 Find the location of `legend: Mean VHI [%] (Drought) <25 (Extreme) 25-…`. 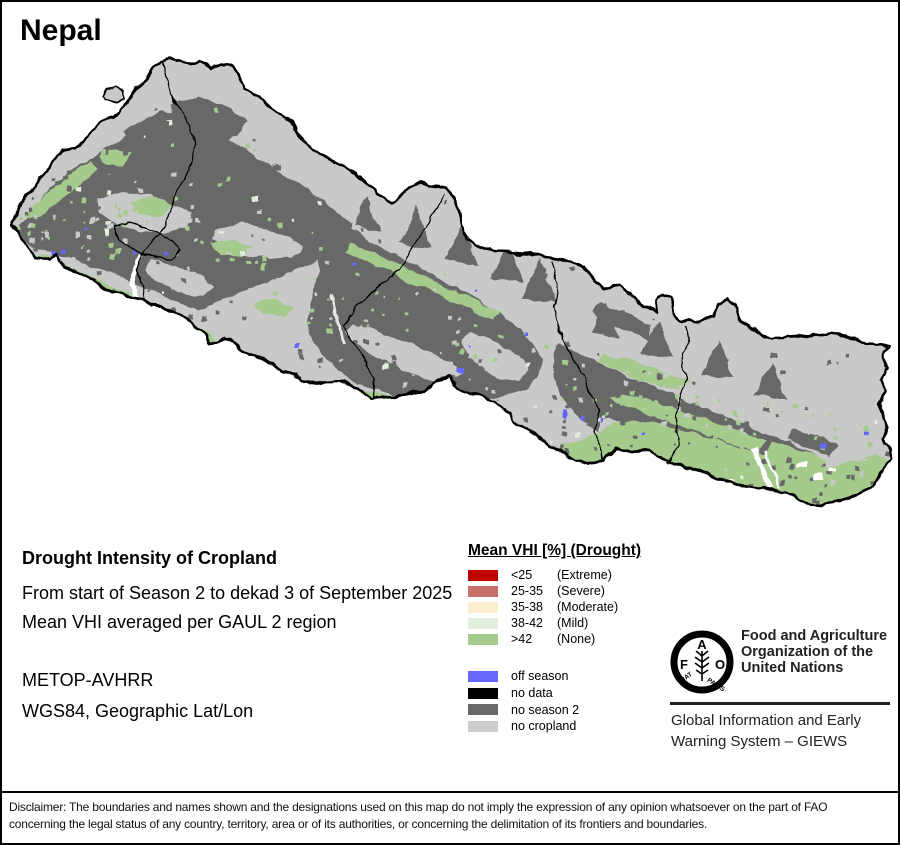

legend: Mean VHI [%] (Drought) <25 (Extreme) 25-… is located at coordinates (583, 638).